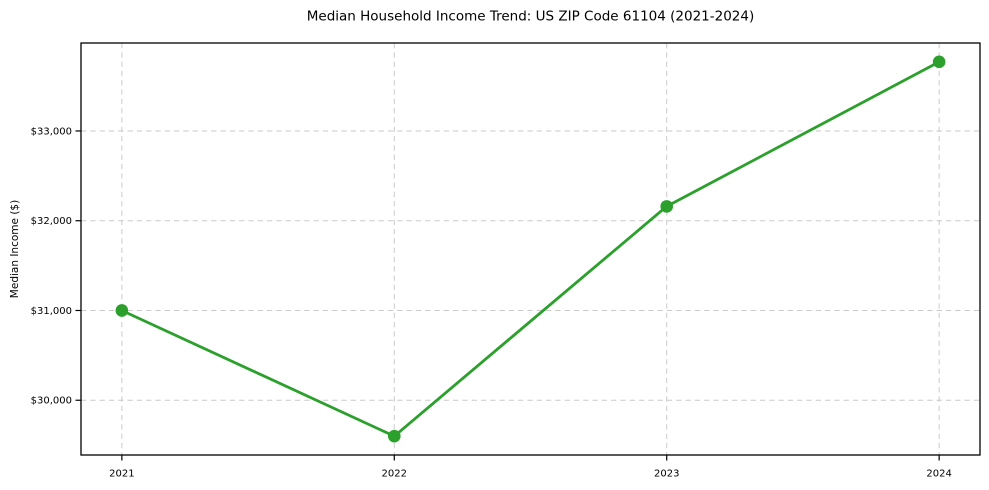 The height and width of the screenshot is (490, 989). Describe the element at coordinates (51, 401) in the screenshot. I see `y-tick-label: $30,000` at that location.